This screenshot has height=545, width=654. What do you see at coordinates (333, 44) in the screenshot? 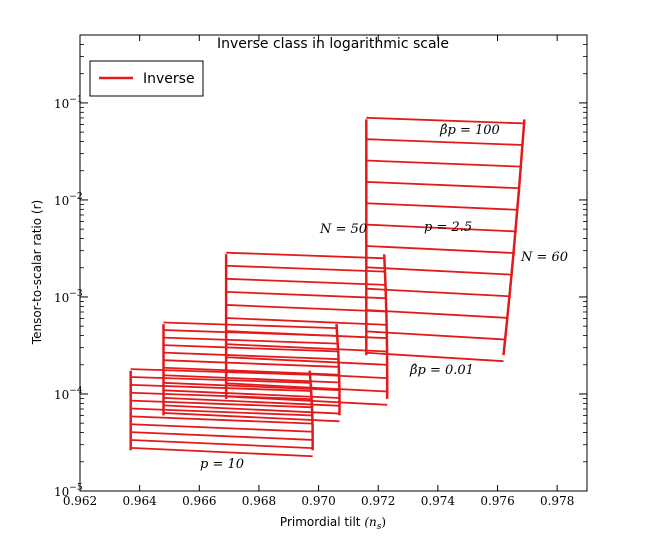
I see `chart-title: Inverse class in logarithmic scale` at bounding box center [333, 44].